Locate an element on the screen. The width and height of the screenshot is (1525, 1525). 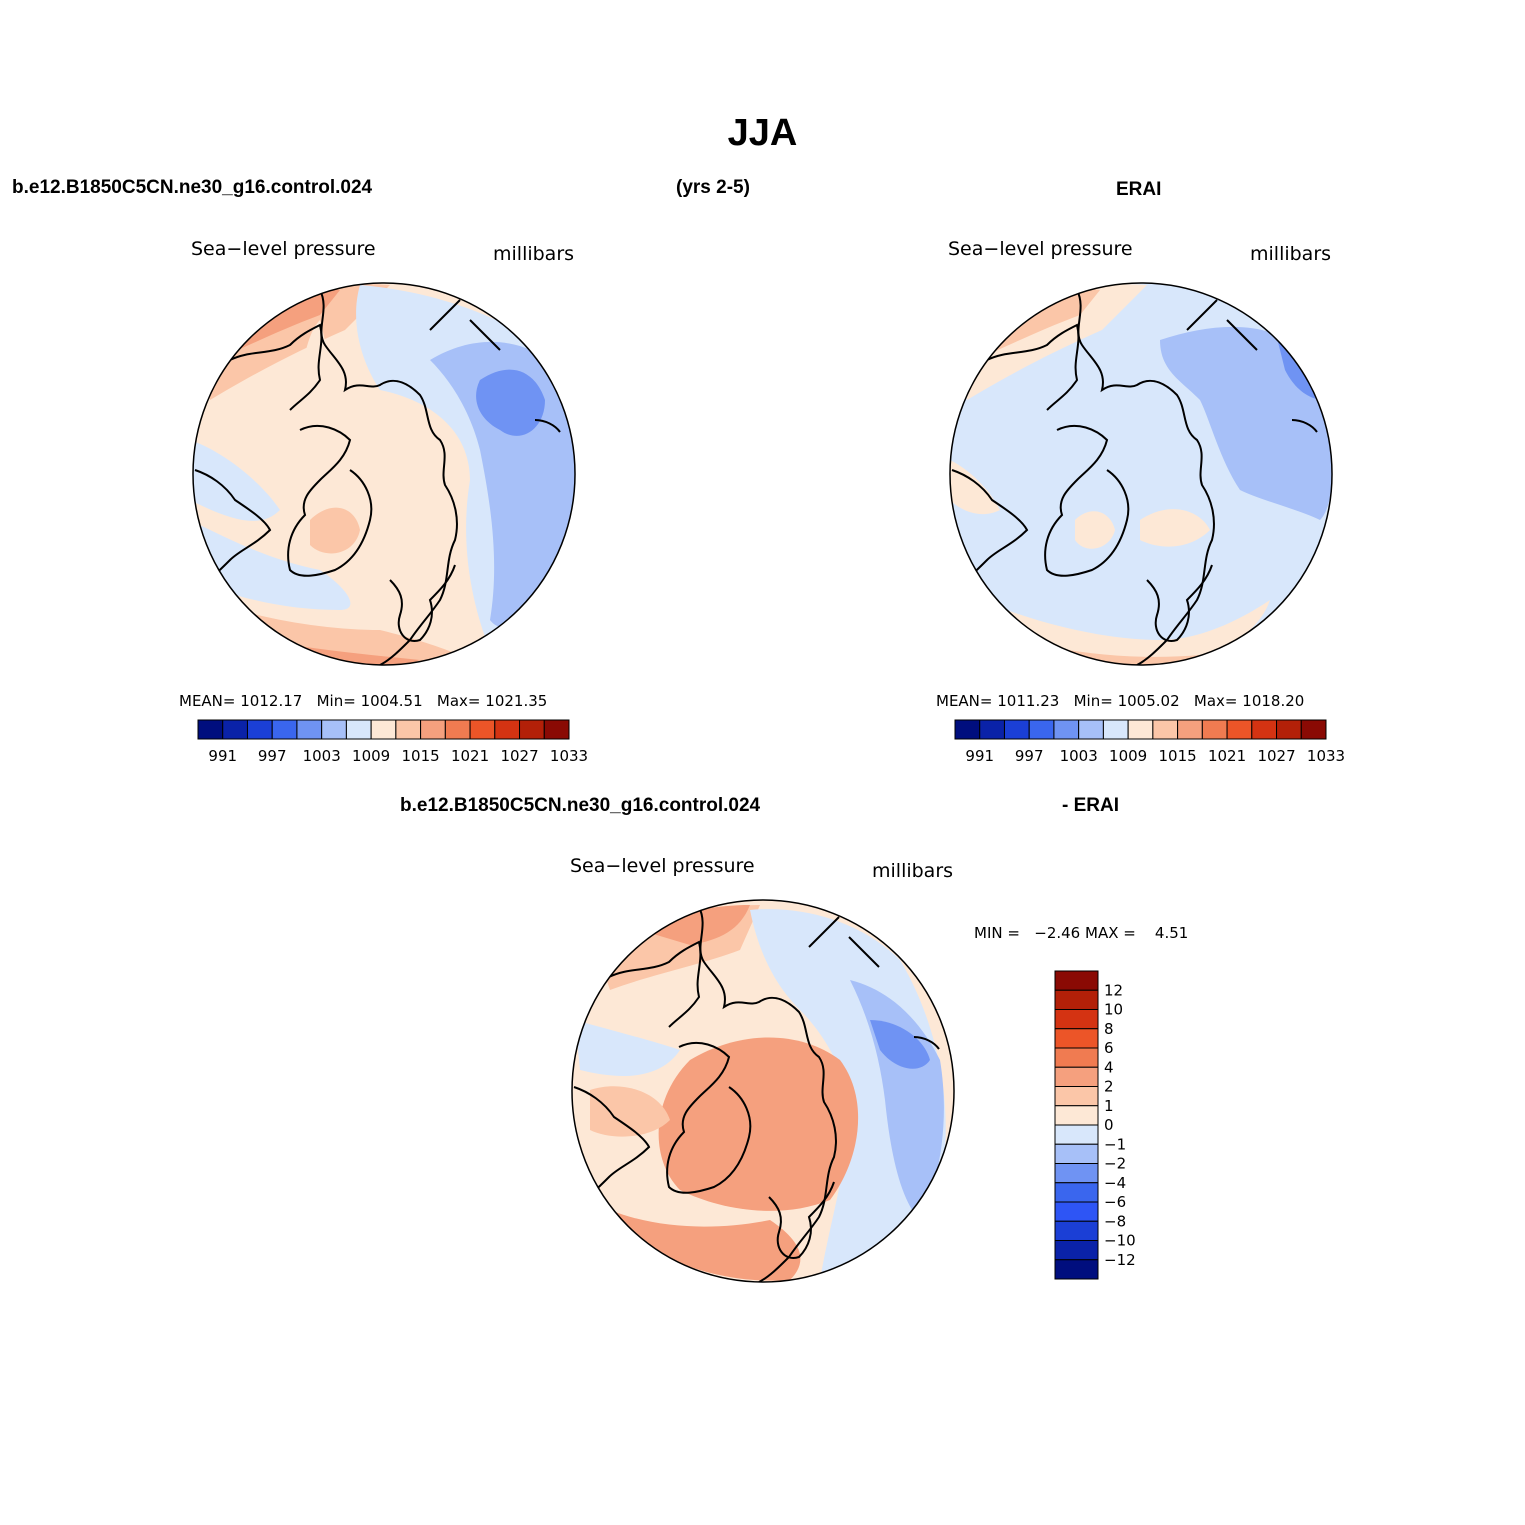
obs-mean-label: MEAN= is located at coordinates (964, 701).